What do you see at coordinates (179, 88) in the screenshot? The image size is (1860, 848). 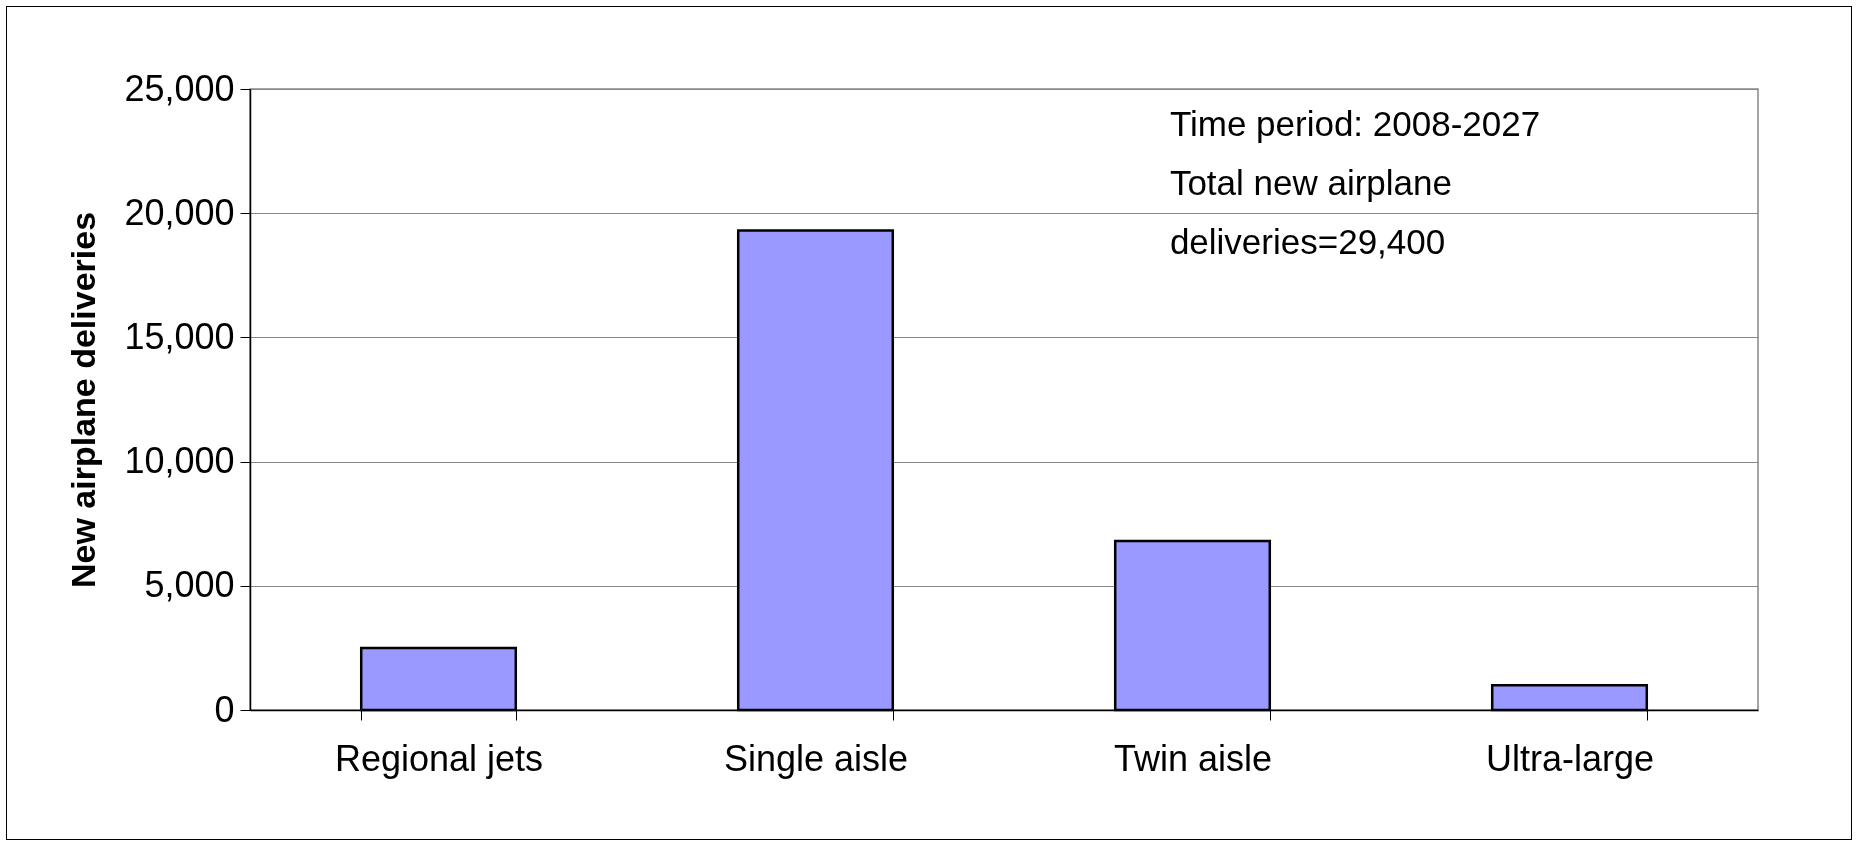 I see `y-tick-label: 25,000` at bounding box center [179, 88].